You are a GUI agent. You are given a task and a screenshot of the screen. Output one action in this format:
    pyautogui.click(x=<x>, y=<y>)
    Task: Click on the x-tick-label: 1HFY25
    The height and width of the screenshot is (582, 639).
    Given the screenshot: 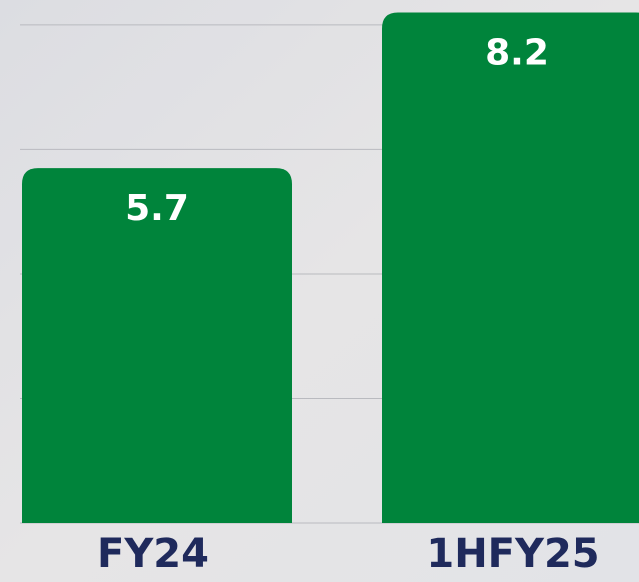 What is the action you would take?
    pyautogui.click(x=512, y=554)
    